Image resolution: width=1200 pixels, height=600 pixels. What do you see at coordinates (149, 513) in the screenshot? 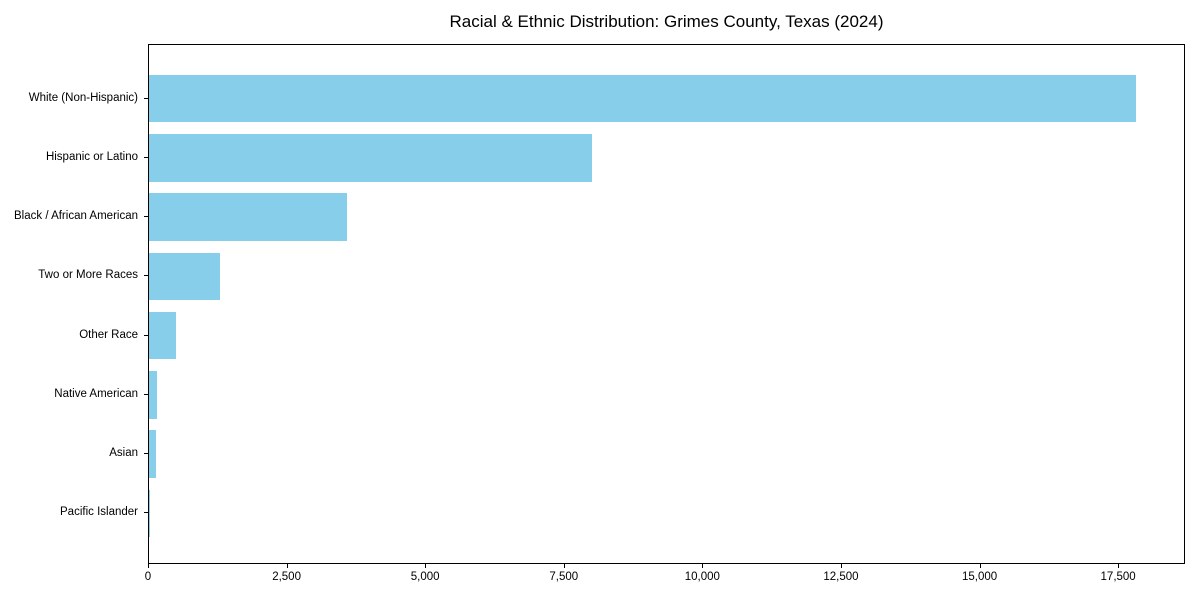
I see `bar-pacific-islander` at bounding box center [149, 513].